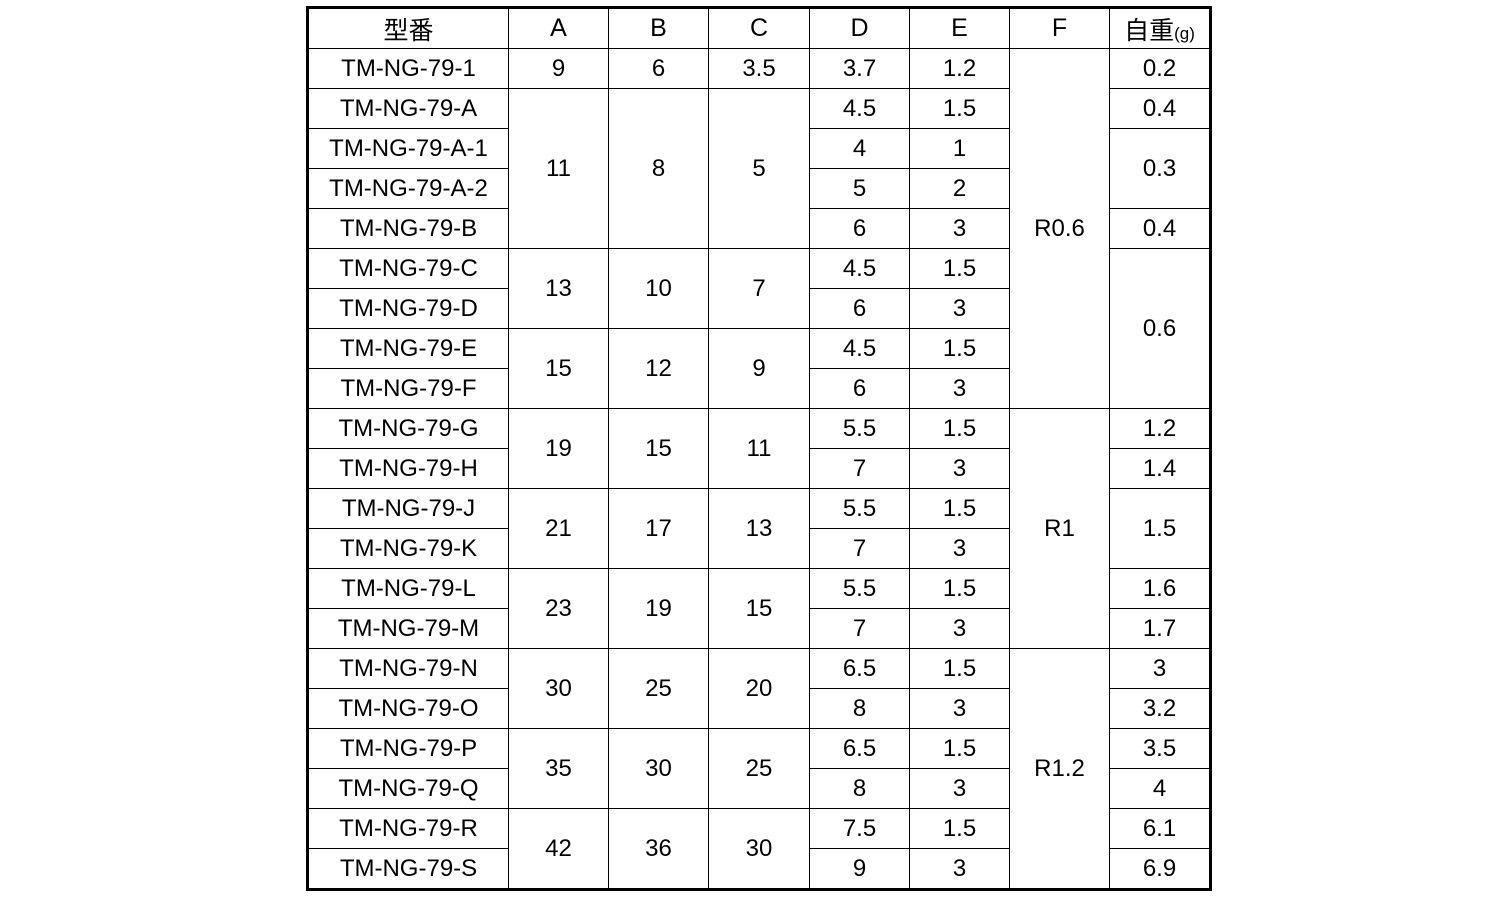 The image size is (1500, 900). Describe the element at coordinates (658, 68) in the screenshot. I see `cell-b: 6` at that location.